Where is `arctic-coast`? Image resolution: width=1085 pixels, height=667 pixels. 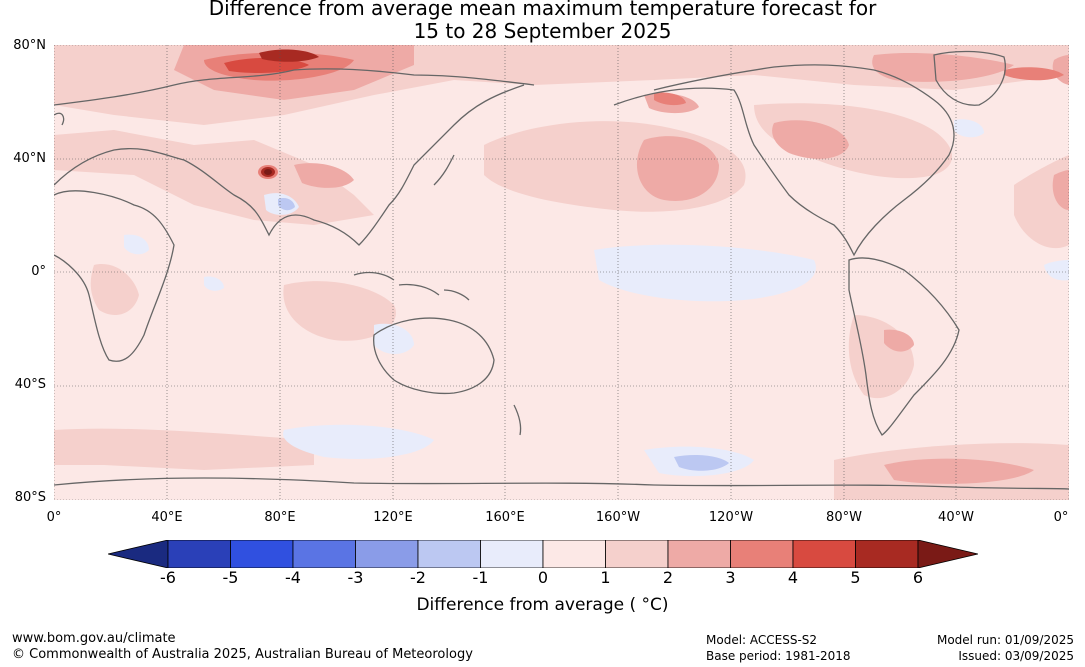
arctic-coast is located at coordinates (294, 87).